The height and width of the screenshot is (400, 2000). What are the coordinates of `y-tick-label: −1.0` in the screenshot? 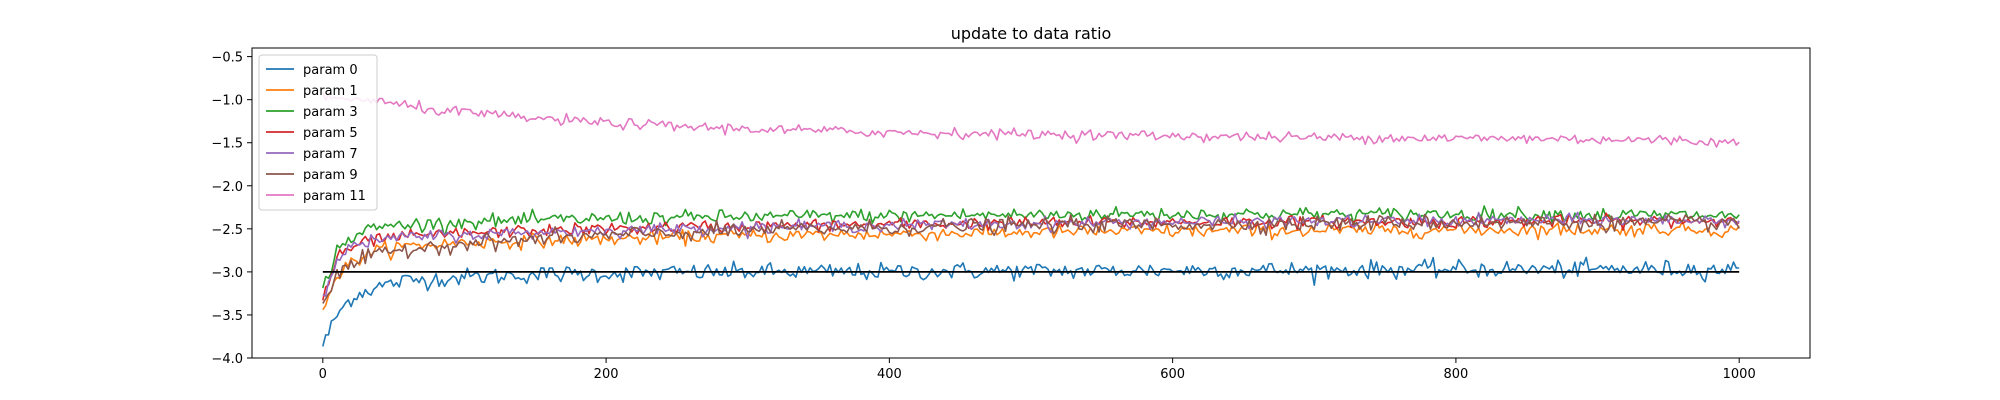 It's located at (227, 101).